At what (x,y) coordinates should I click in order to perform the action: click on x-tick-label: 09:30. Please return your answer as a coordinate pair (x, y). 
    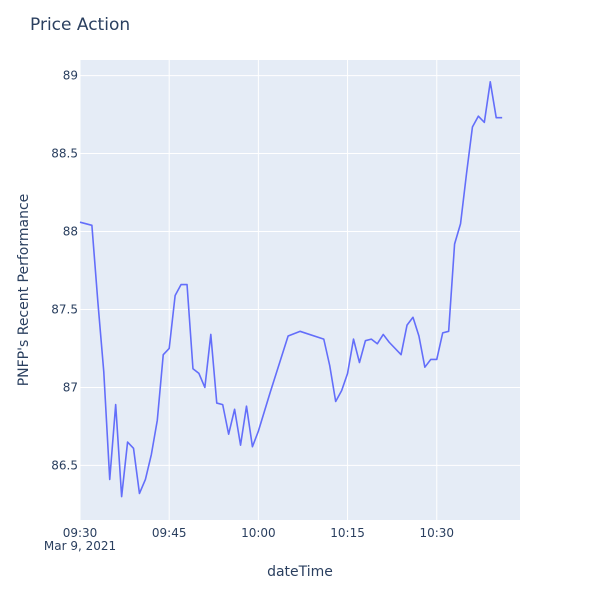
    Looking at the image, I should click on (80, 533).